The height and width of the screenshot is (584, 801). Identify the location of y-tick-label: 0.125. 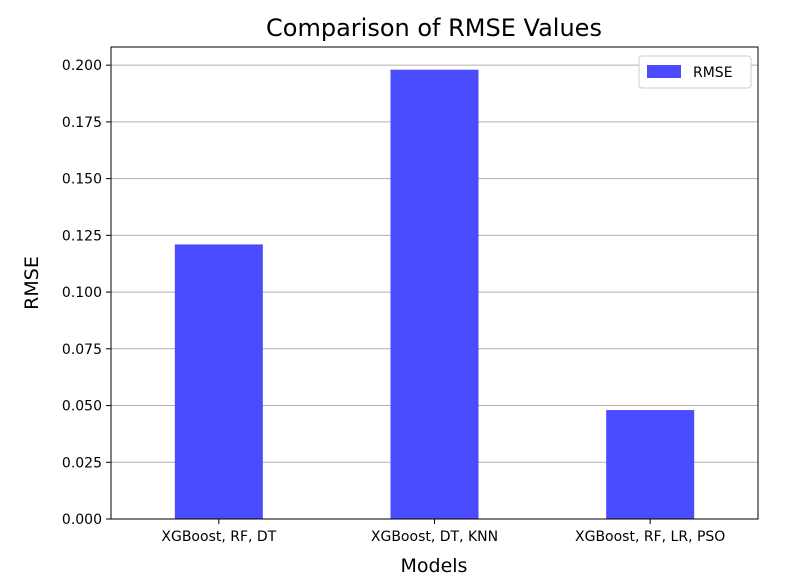
(82, 236).